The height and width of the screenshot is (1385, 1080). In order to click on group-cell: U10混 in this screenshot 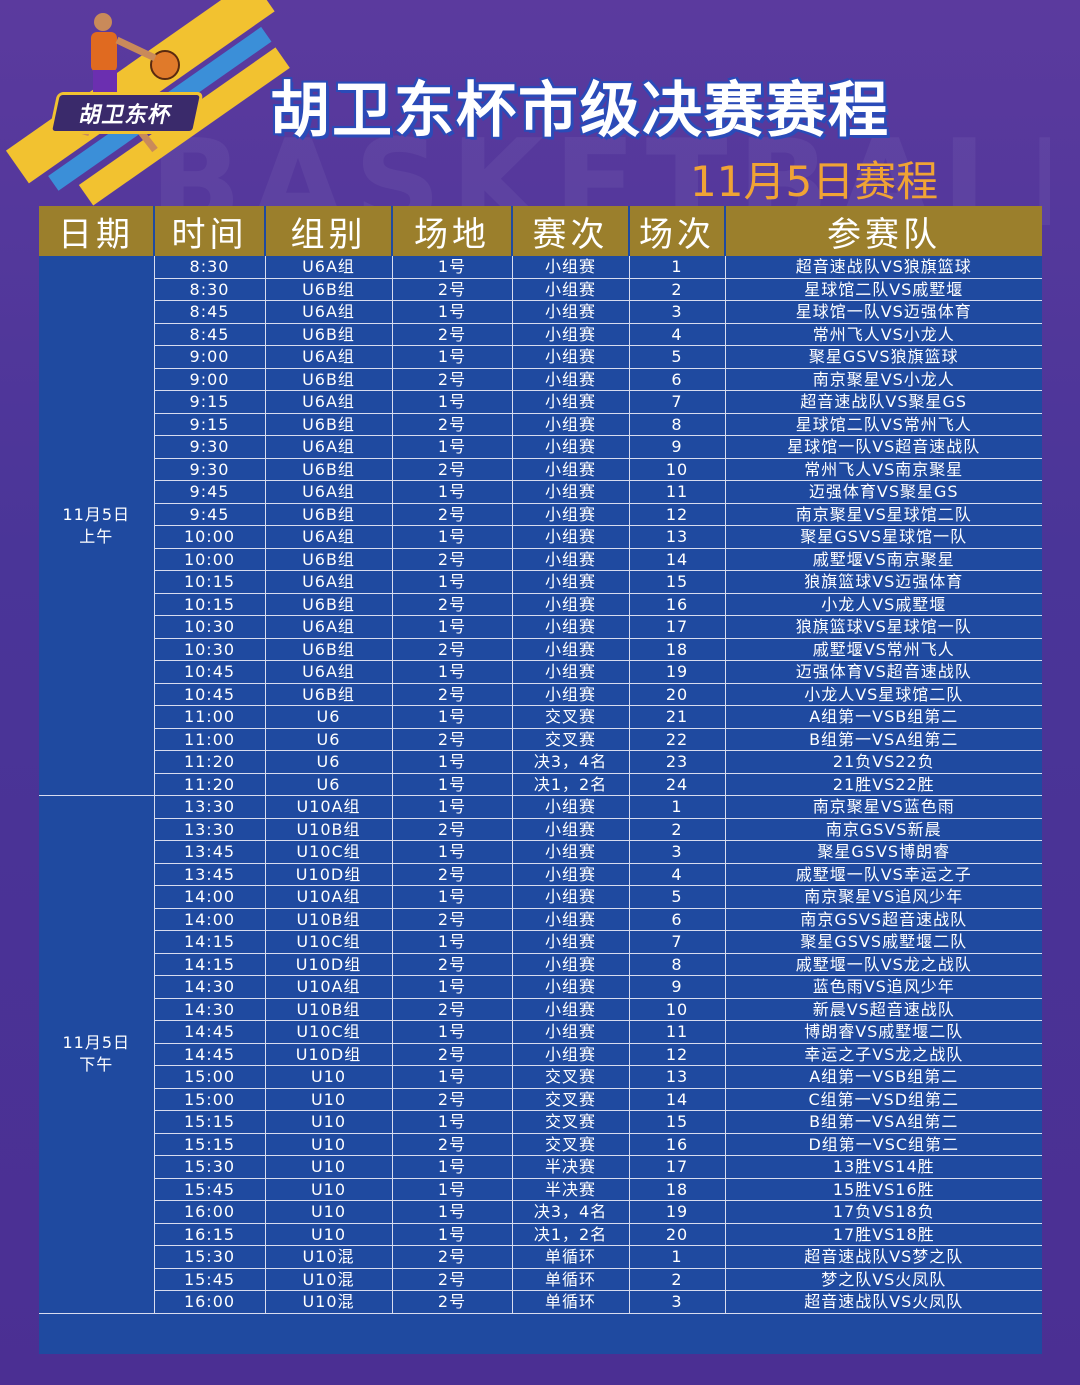, I will do `click(329, 1302)`.